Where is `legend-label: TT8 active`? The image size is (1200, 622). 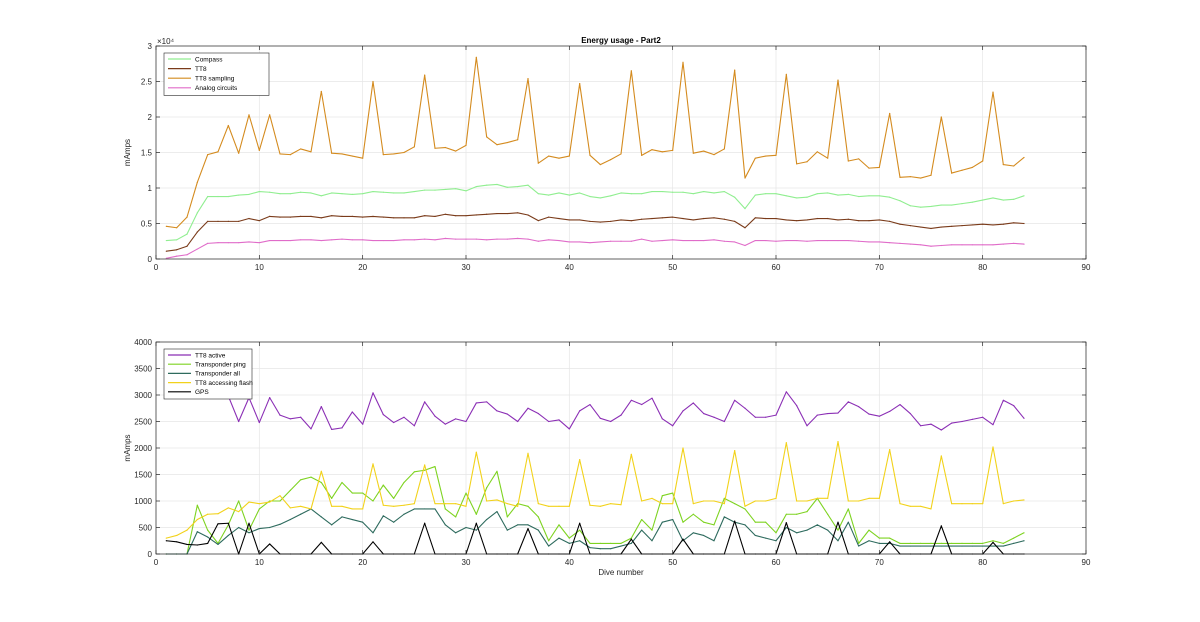
legend-label: TT8 active is located at coordinates (210, 355).